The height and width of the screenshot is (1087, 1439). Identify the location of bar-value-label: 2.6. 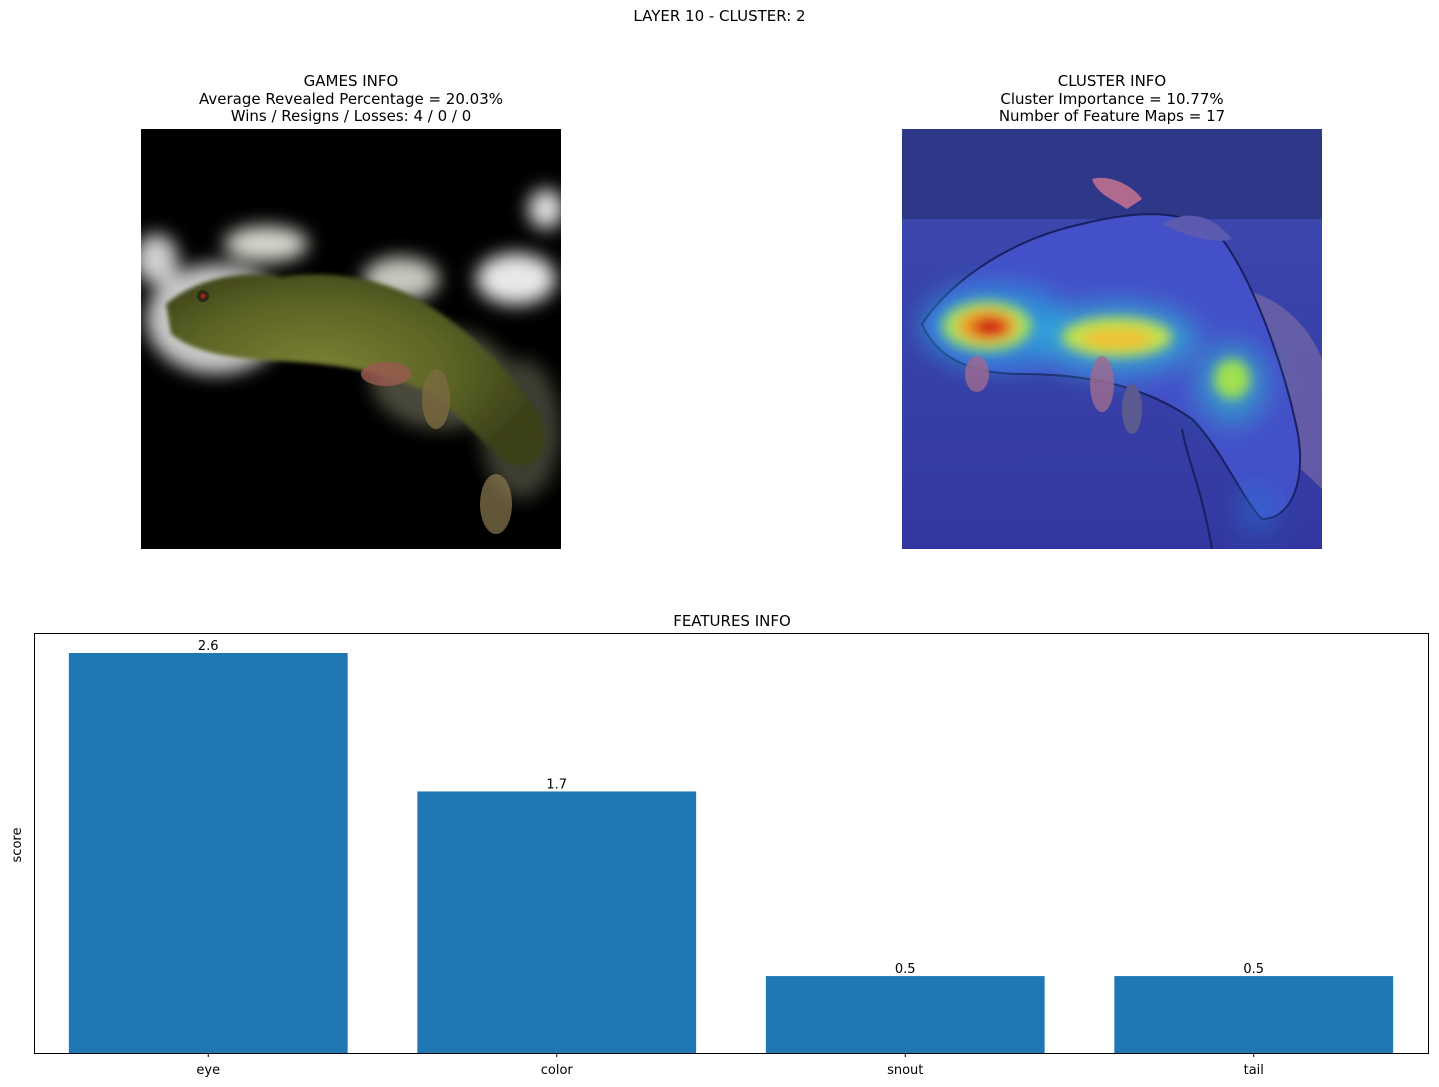
(208, 646).